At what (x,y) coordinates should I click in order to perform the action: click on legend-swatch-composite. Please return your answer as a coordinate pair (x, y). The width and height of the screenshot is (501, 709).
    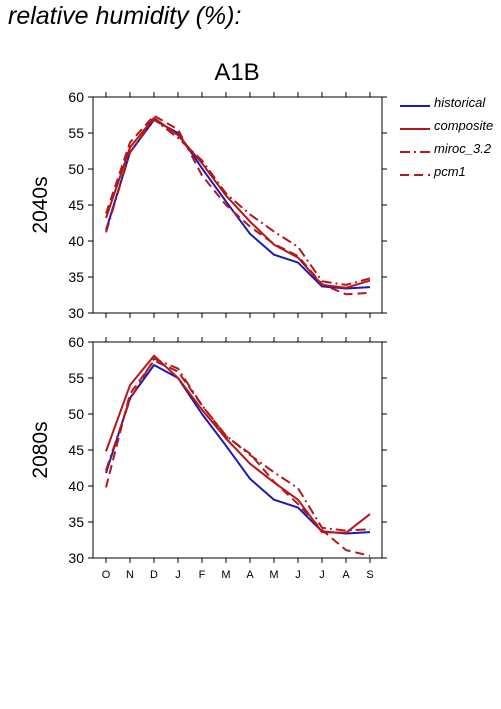
    Looking at the image, I should click on (415, 129).